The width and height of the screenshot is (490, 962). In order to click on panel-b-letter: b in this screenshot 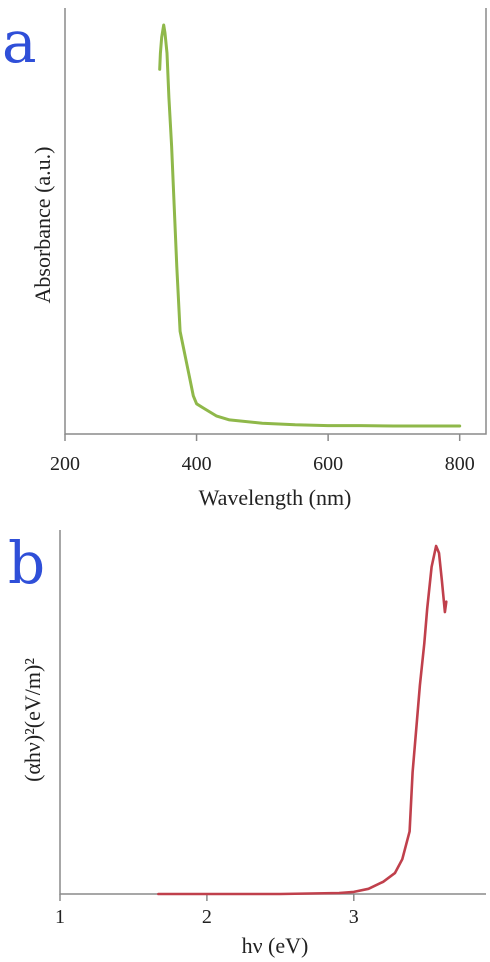, I will do `click(26, 563)`.